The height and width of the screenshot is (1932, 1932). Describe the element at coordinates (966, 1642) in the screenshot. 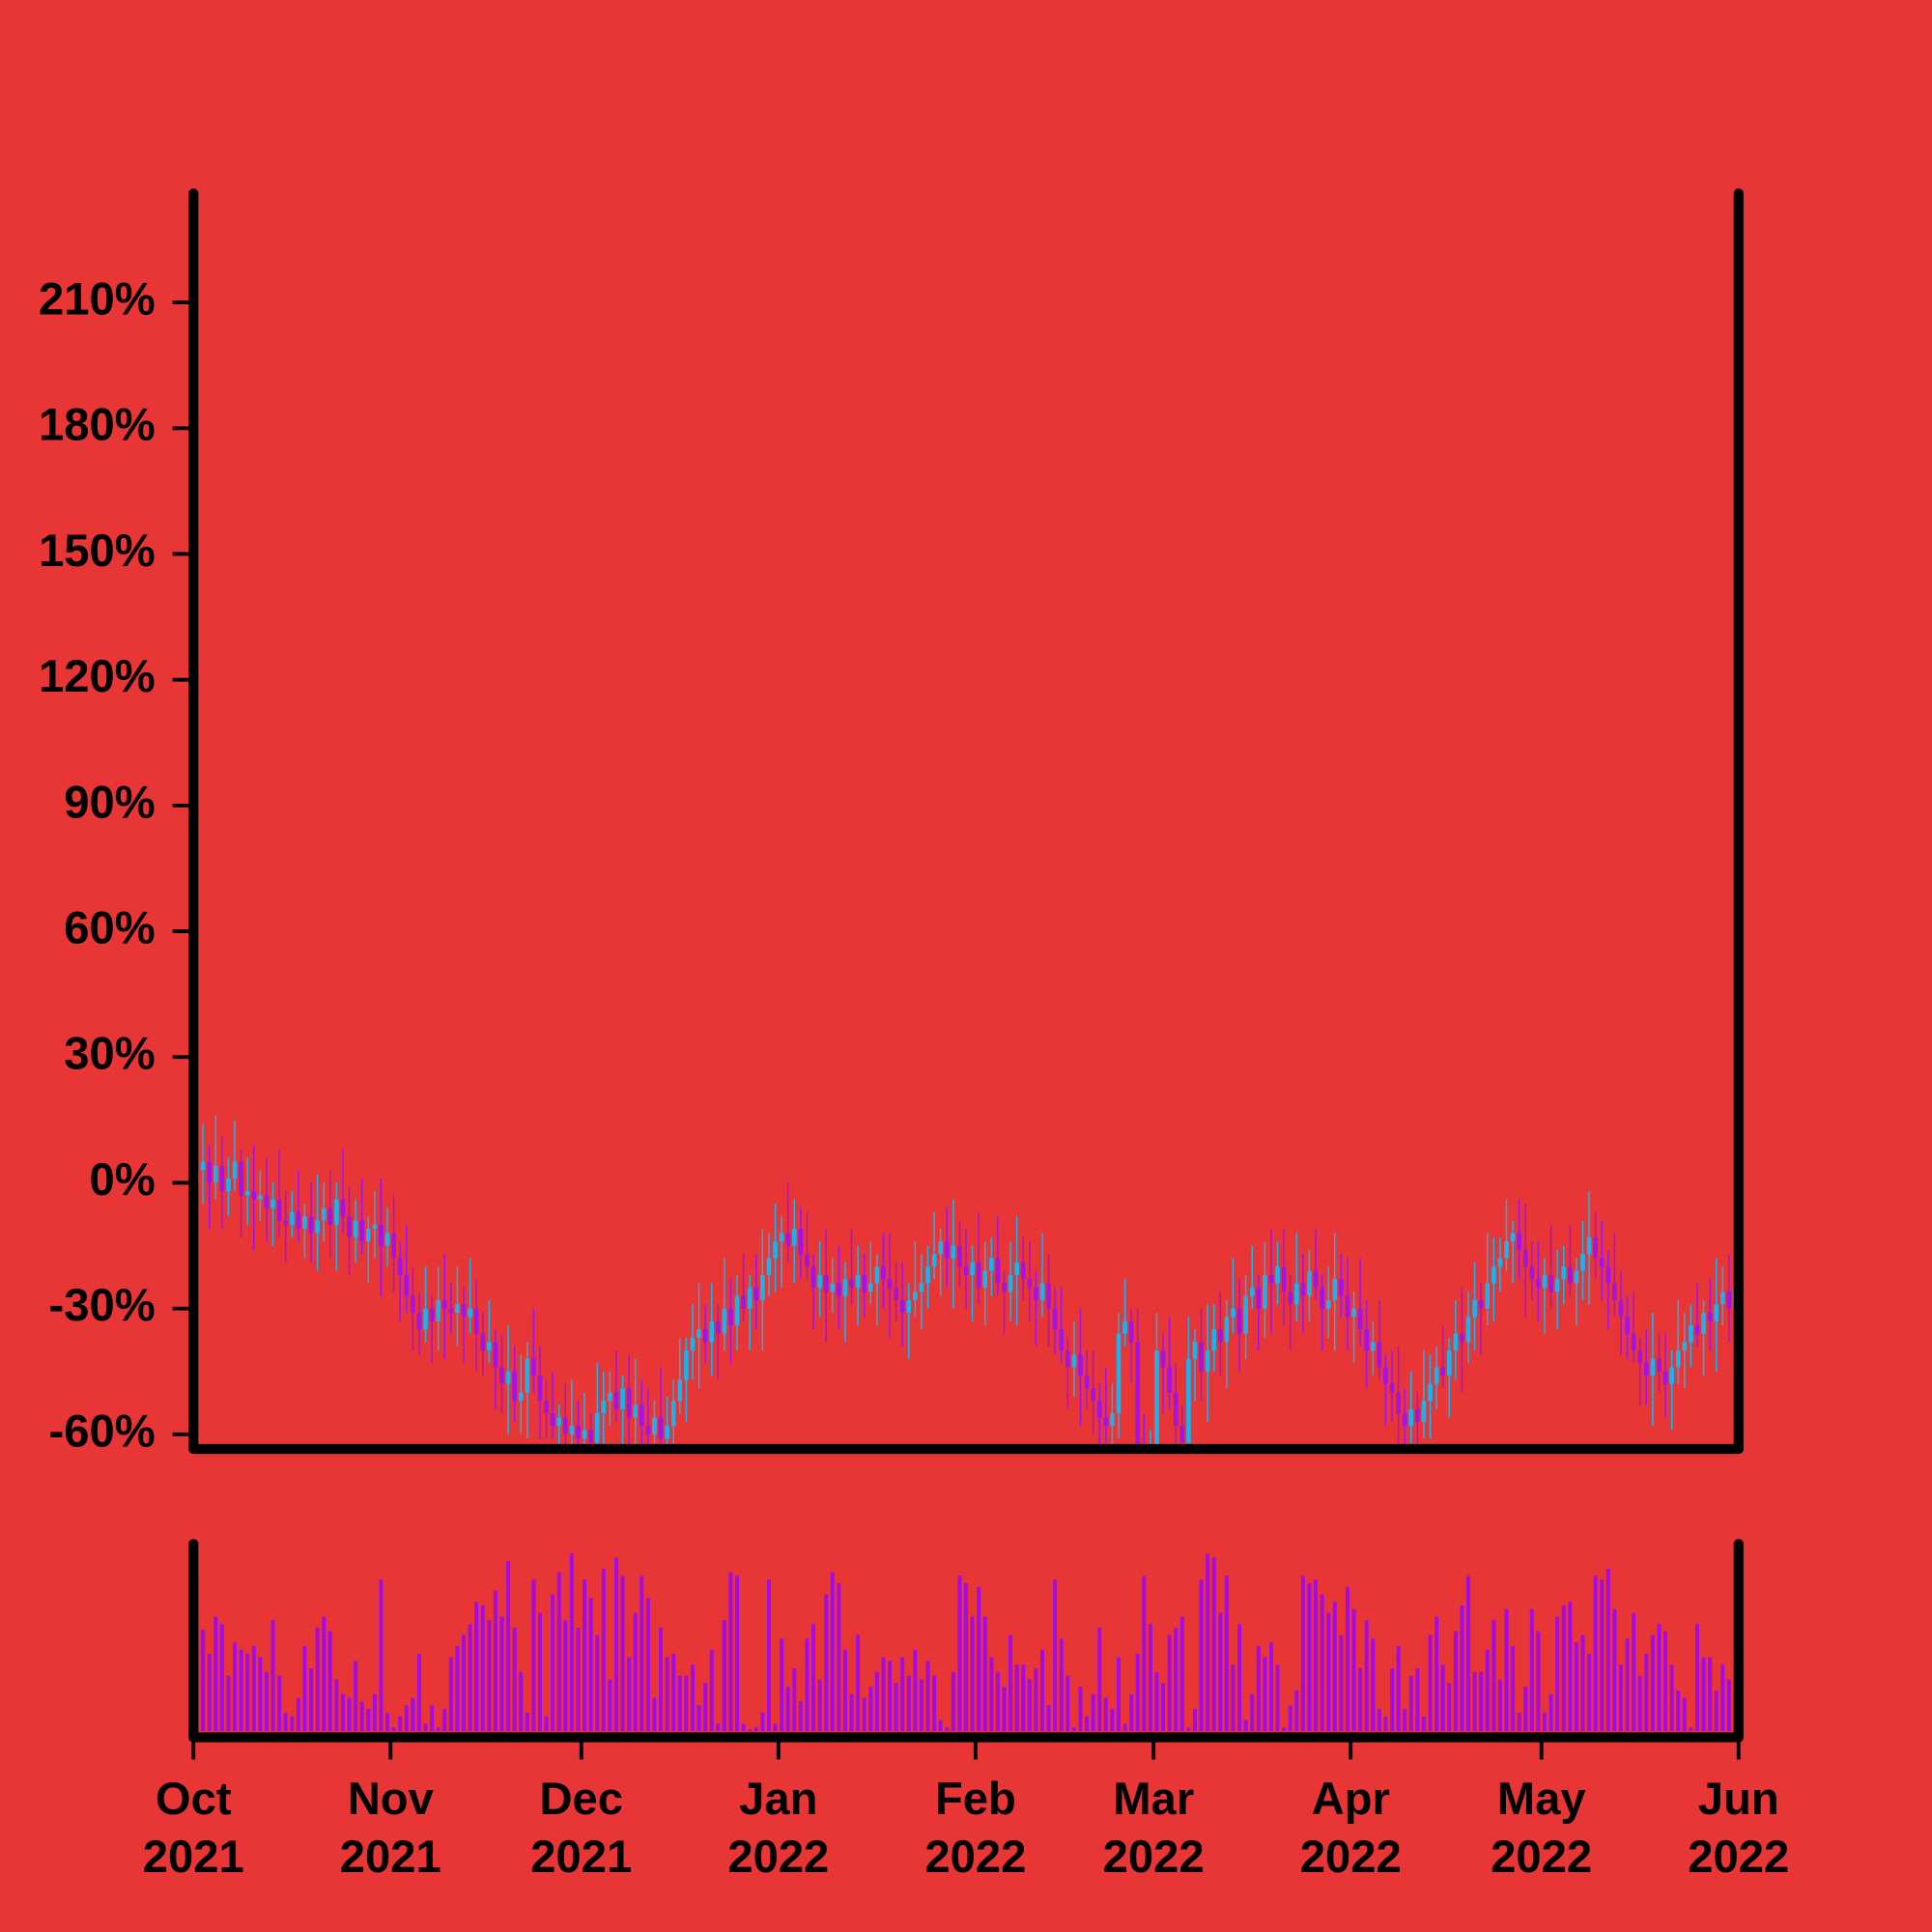

I see `volume-bars` at that location.